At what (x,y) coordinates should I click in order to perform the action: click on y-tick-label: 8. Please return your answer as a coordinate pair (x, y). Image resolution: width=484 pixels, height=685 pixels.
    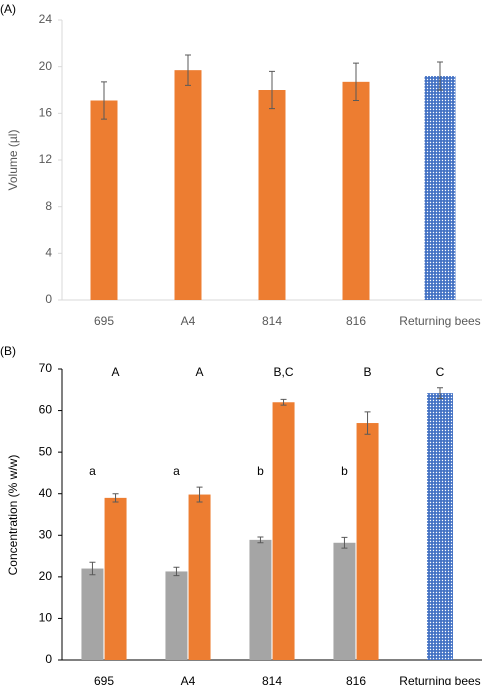
    Looking at the image, I should click on (48, 206).